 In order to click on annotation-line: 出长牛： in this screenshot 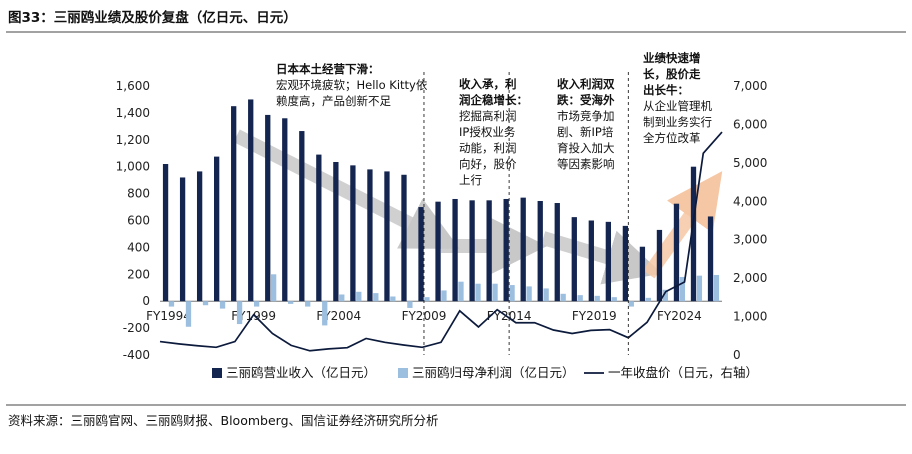, I will do `click(666, 90)`.